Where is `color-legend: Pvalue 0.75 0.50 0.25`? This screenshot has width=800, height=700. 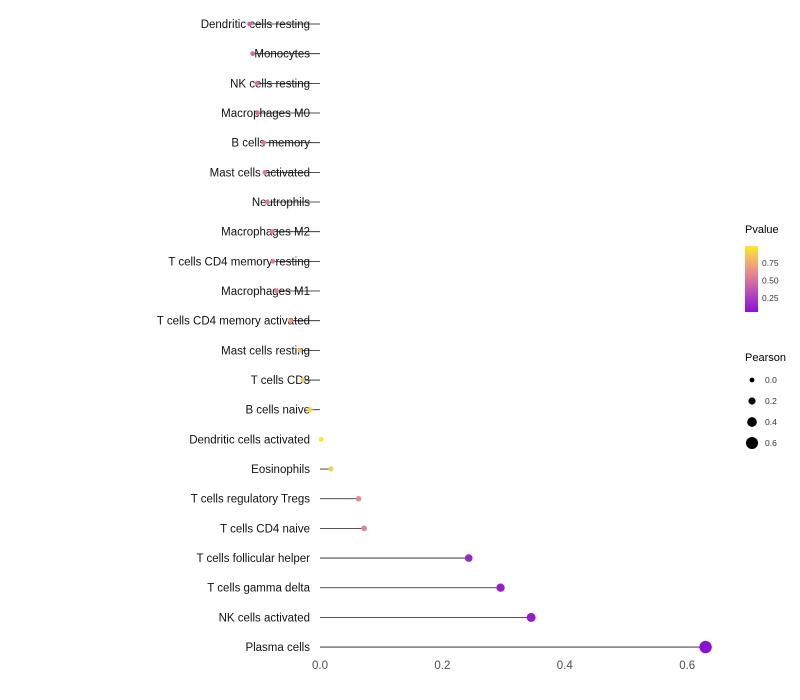 color-legend: Pvalue 0.75 0.50 0.25 is located at coordinates (762, 268).